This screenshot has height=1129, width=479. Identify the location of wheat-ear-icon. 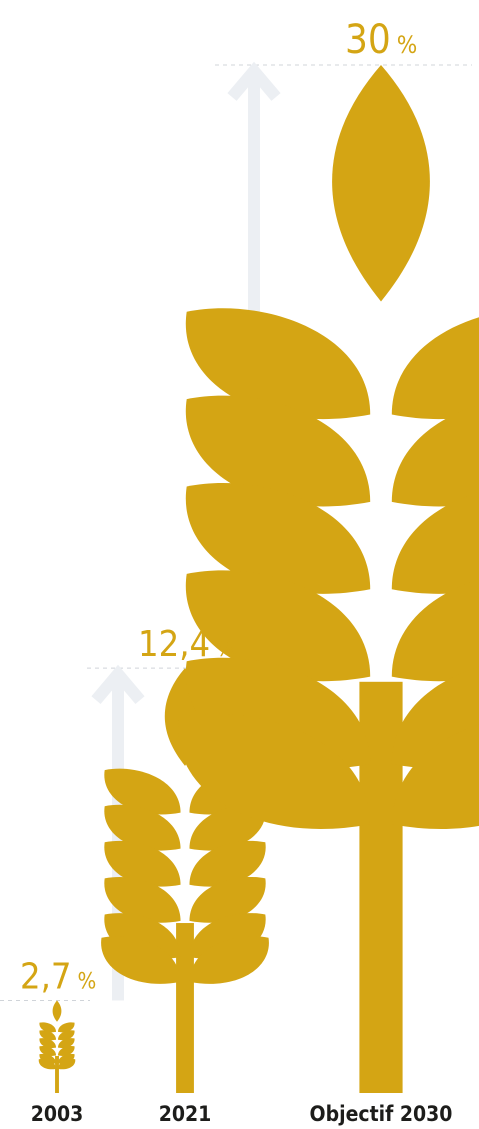
(57, 1046).